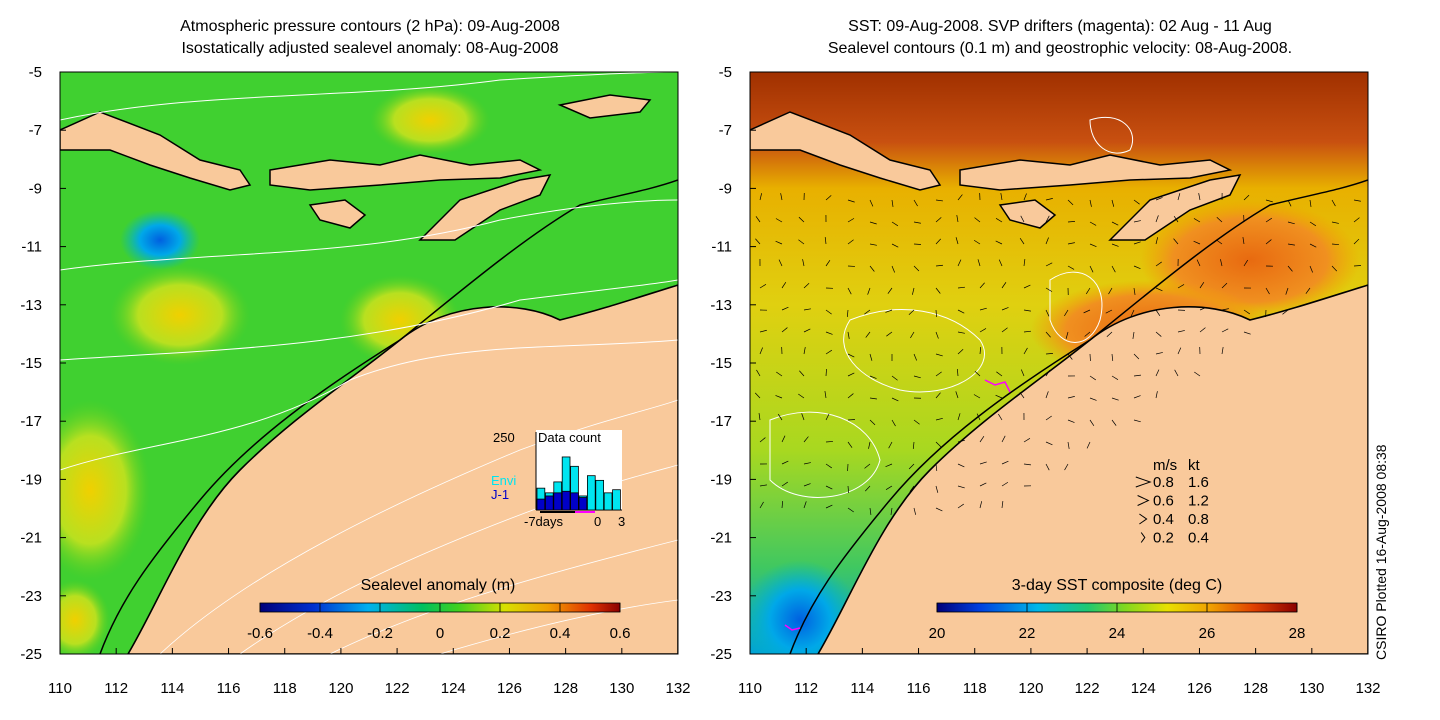  Describe the element at coordinates (721, 538) in the screenshot. I see `right-map-y-tick-label: -21` at that location.